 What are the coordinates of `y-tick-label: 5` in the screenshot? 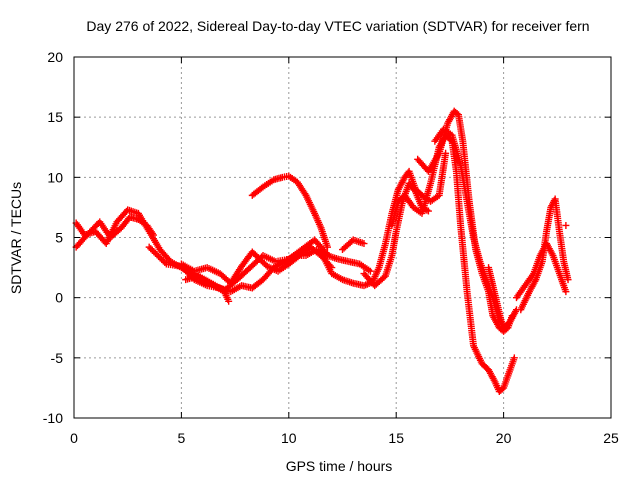 It's located at (59, 238).